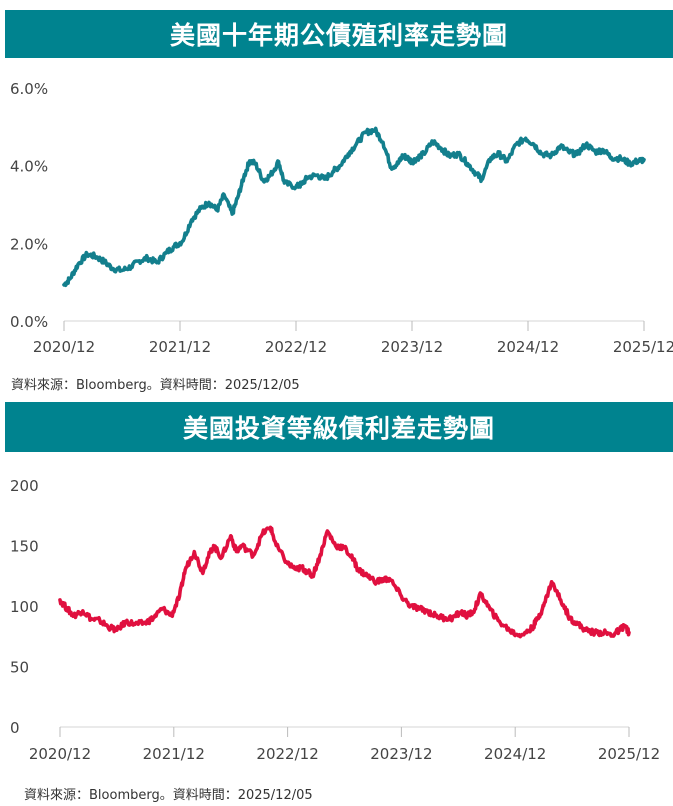  Describe the element at coordinates (19, 668) in the screenshot. I see `y-tick-label: 50` at that location.